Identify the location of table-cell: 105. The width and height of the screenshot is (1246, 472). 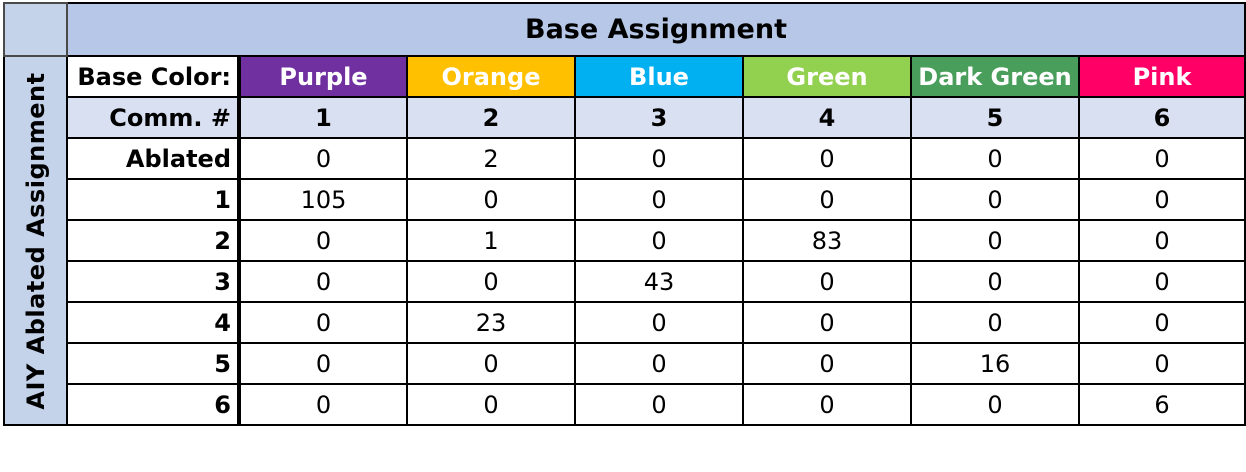
(323, 199).